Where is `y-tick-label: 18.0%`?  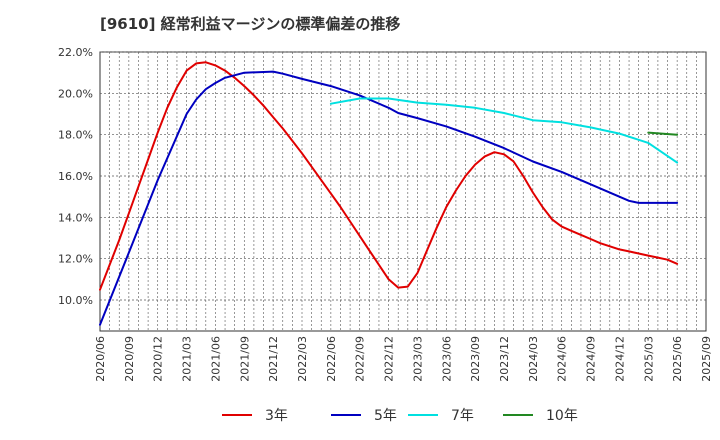 y-tick-label: 18.0% is located at coordinates (75, 135).